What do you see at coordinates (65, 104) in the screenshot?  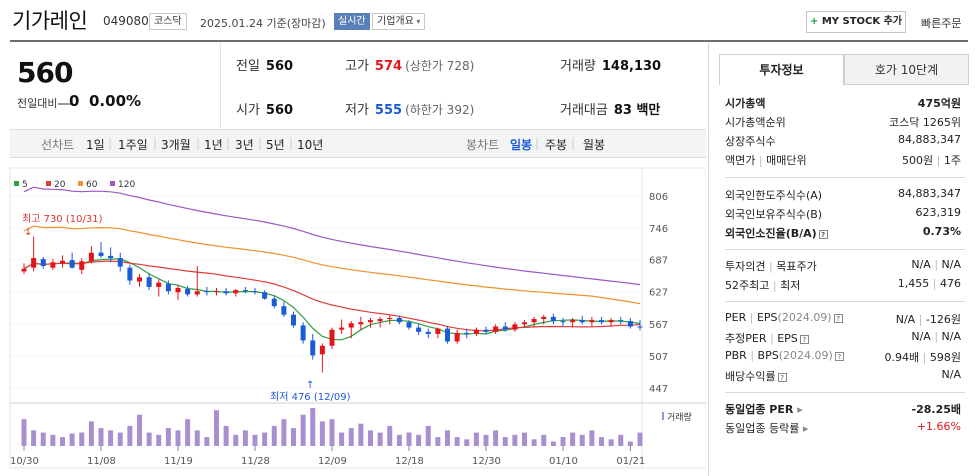 I see `flat-icon` at bounding box center [65, 104].